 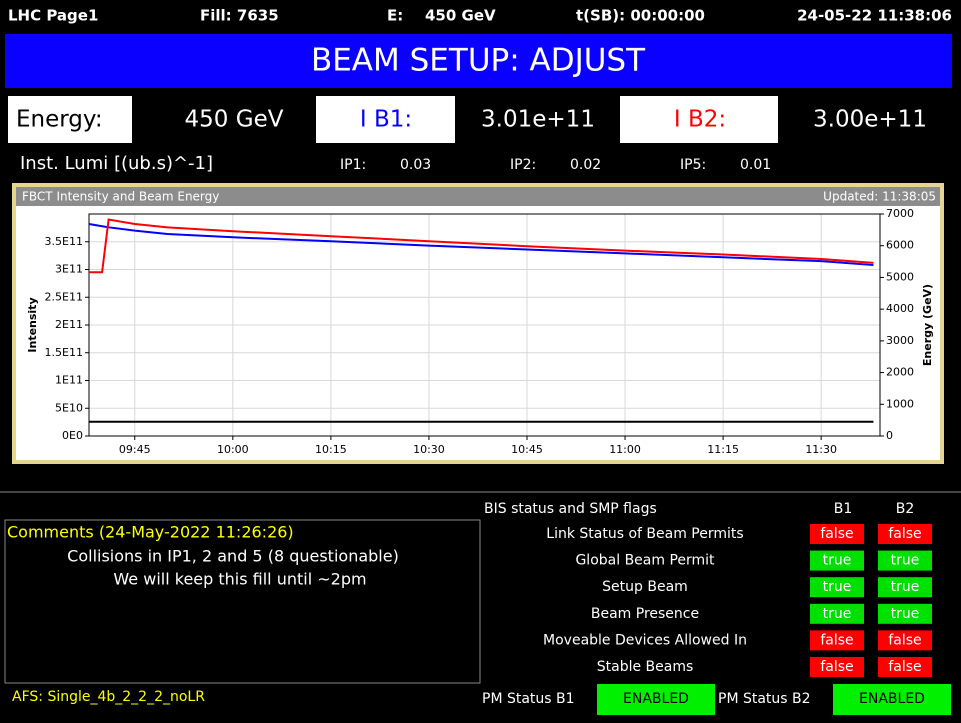 What do you see at coordinates (395, 16) in the screenshot?
I see `energy-label: E:` at bounding box center [395, 16].